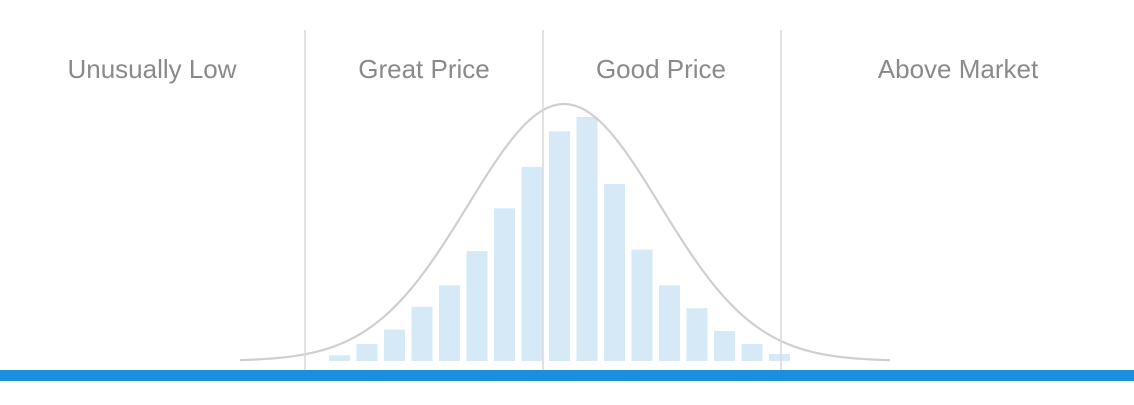 The height and width of the screenshot is (405, 1134). I want to click on baseline-bar, so click(567, 375).